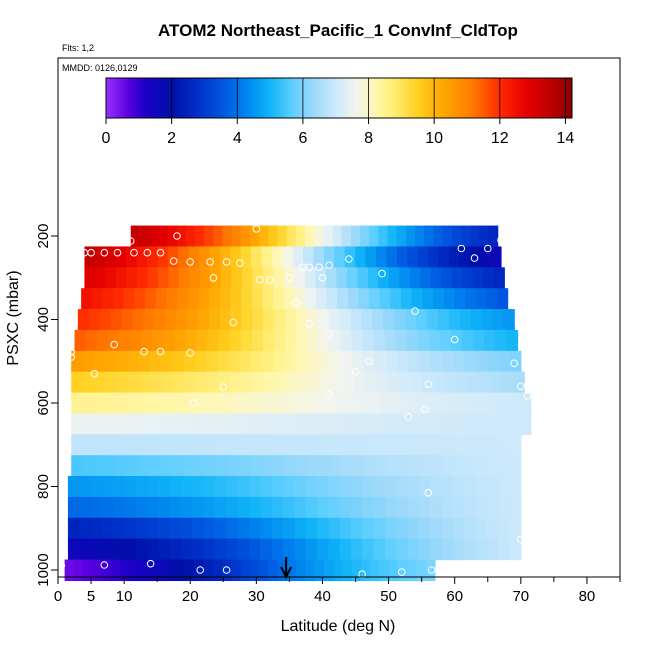 This screenshot has height=655, width=650. What do you see at coordinates (43, 235) in the screenshot?
I see `y-tick-label: 200` at bounding box center [43, 235].